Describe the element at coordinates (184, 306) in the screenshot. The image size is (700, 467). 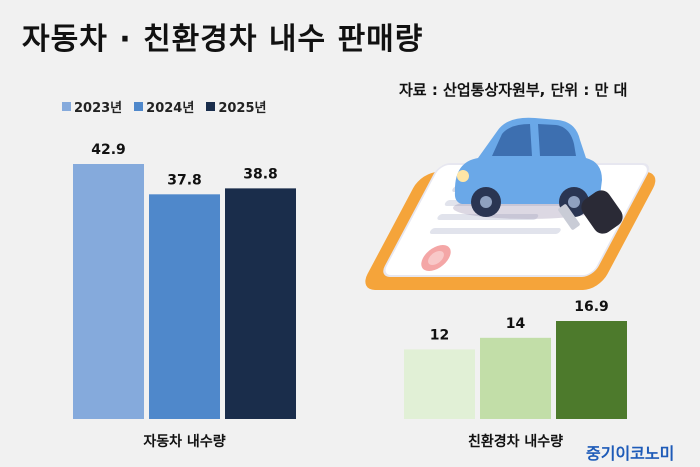
I see `vehicle-bar-2024` at that location.